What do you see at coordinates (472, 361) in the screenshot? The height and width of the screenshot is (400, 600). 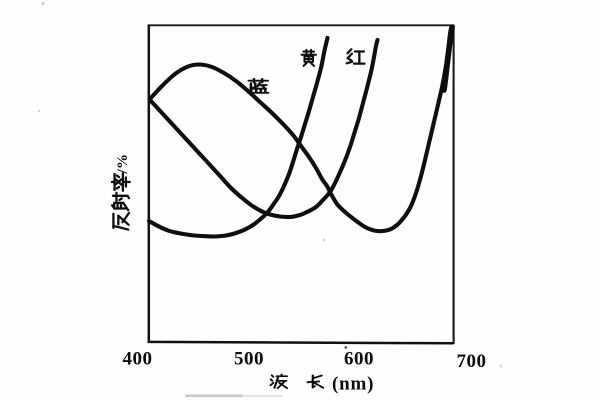 I see `svg-text: 700` at bounding box center [472, 361].